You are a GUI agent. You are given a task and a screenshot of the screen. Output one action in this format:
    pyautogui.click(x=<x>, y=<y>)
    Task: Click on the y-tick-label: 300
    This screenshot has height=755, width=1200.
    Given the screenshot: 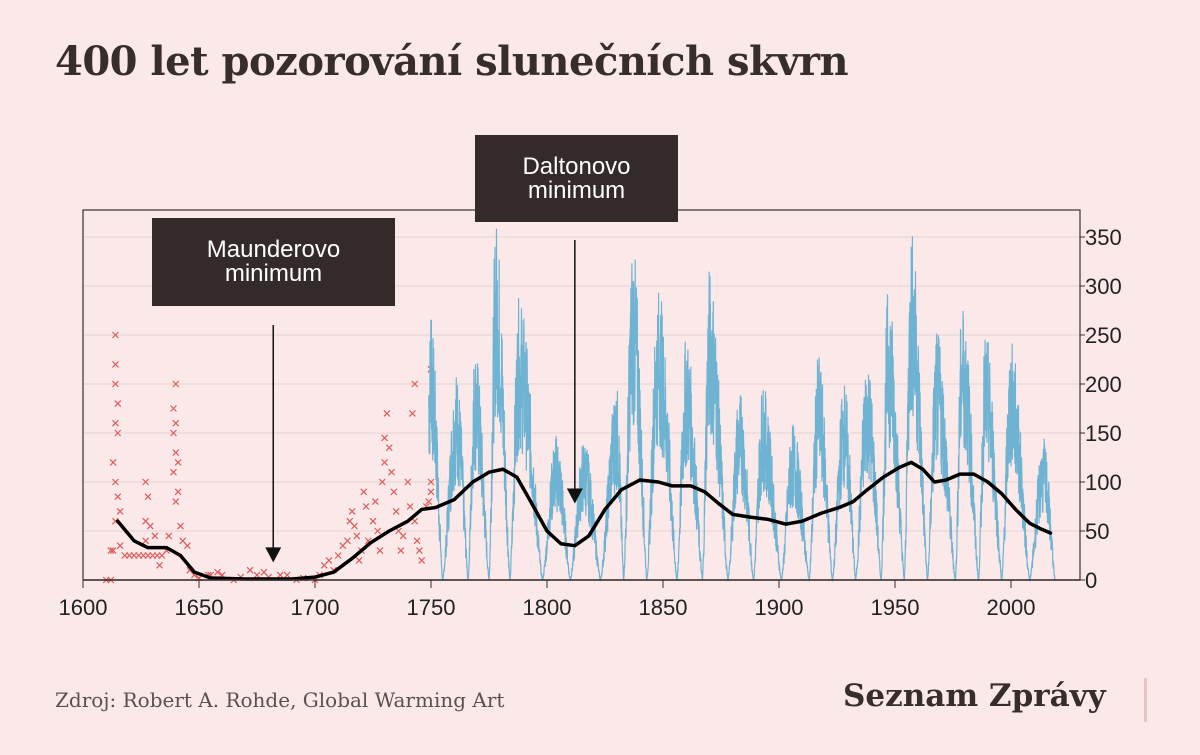 What is the action you would take?
    pyautogui.click(x=1103, y=286)
    